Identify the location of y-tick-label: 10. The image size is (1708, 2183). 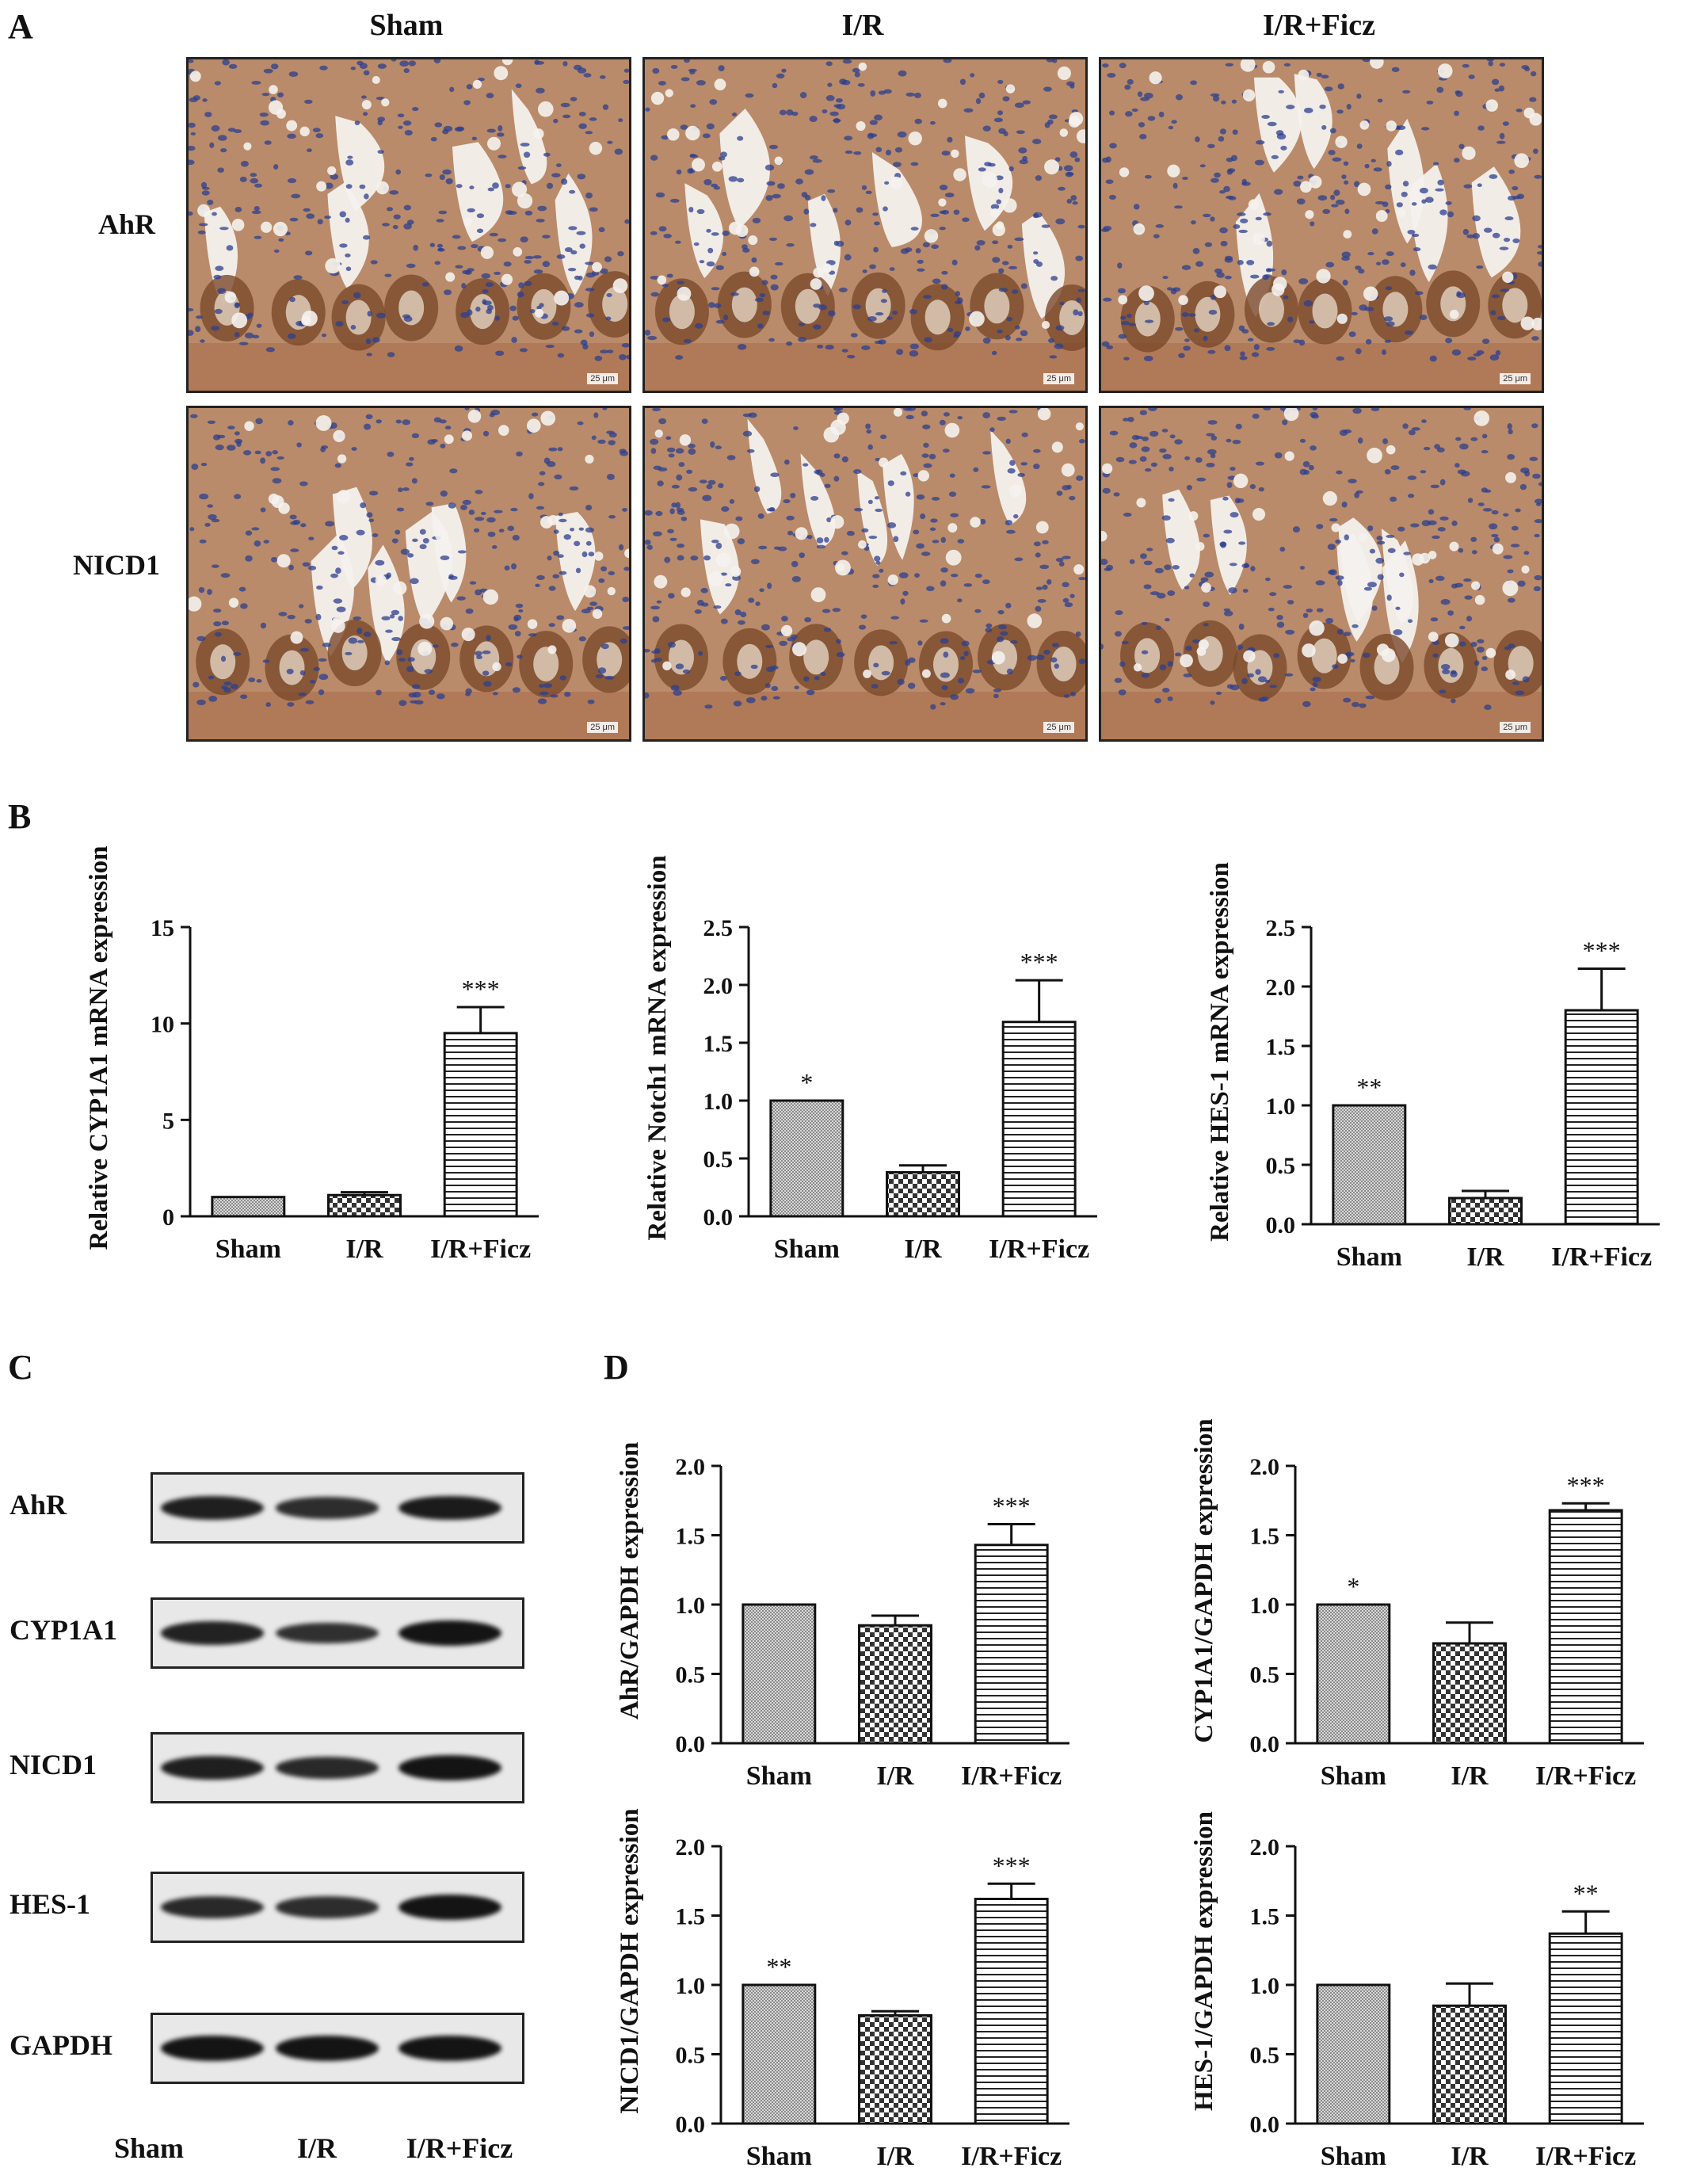
(163, 1025).